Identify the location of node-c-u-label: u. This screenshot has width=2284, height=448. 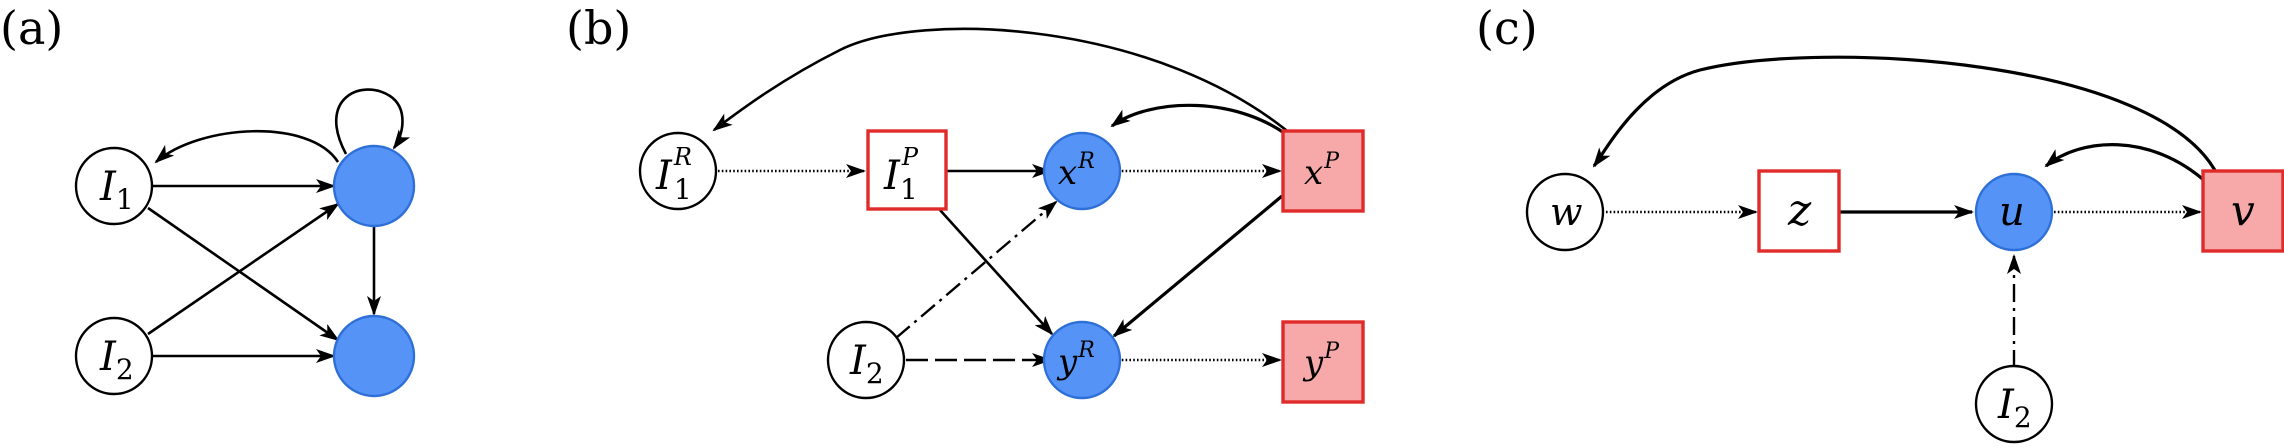
(2012, 212).